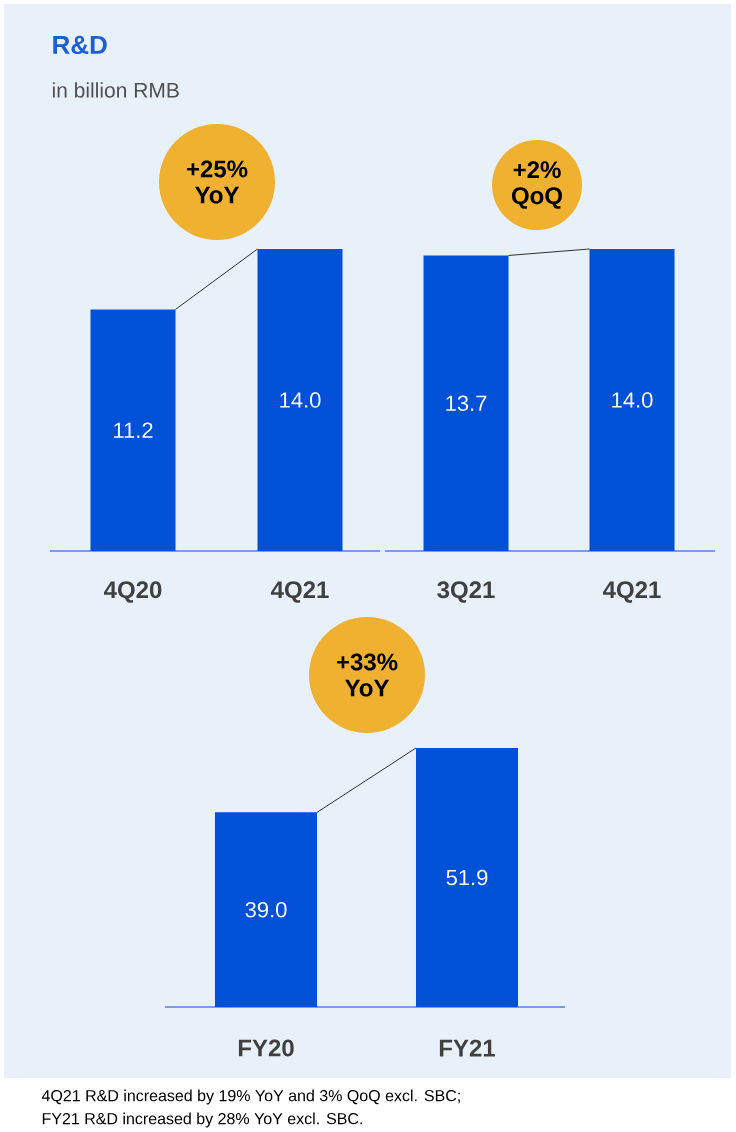 This screenshot has height=1132, width=736. Describe the element at coordinates (133, 430) in the screenshot. I see `data-label: 11.2` at that location.